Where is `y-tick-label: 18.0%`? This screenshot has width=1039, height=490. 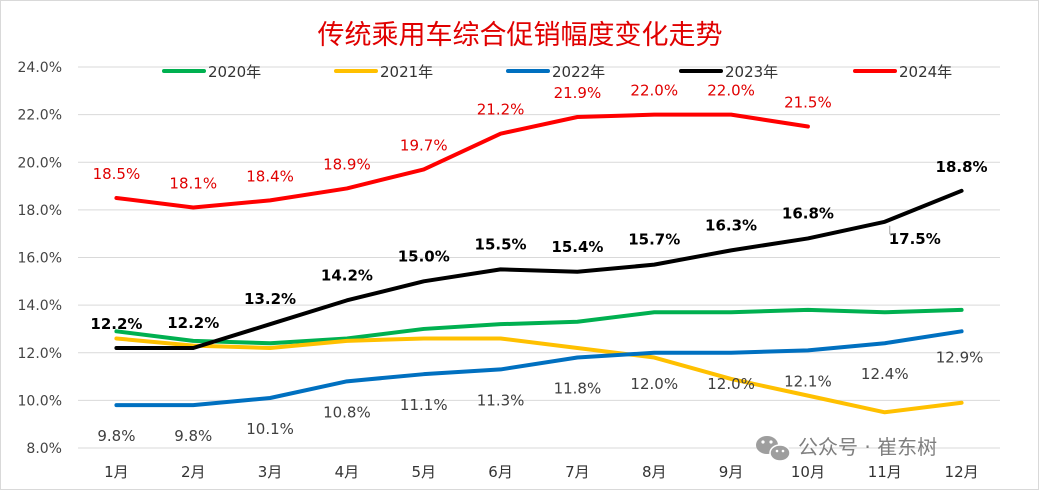
y-tick-label: 18.0% is located at coordinates (40, 211).